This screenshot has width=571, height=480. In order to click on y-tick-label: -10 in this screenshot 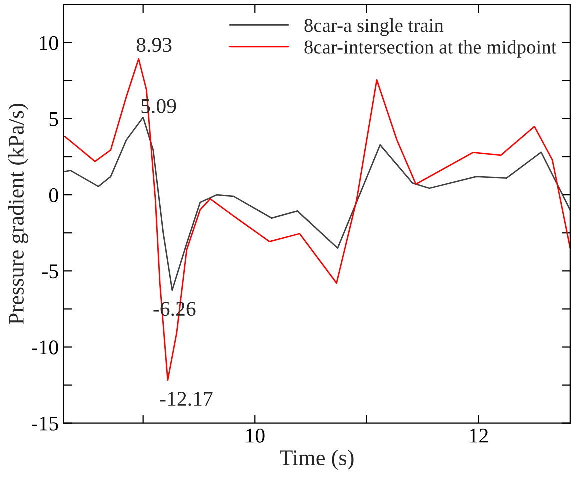, I will do `click(45, 347)`.